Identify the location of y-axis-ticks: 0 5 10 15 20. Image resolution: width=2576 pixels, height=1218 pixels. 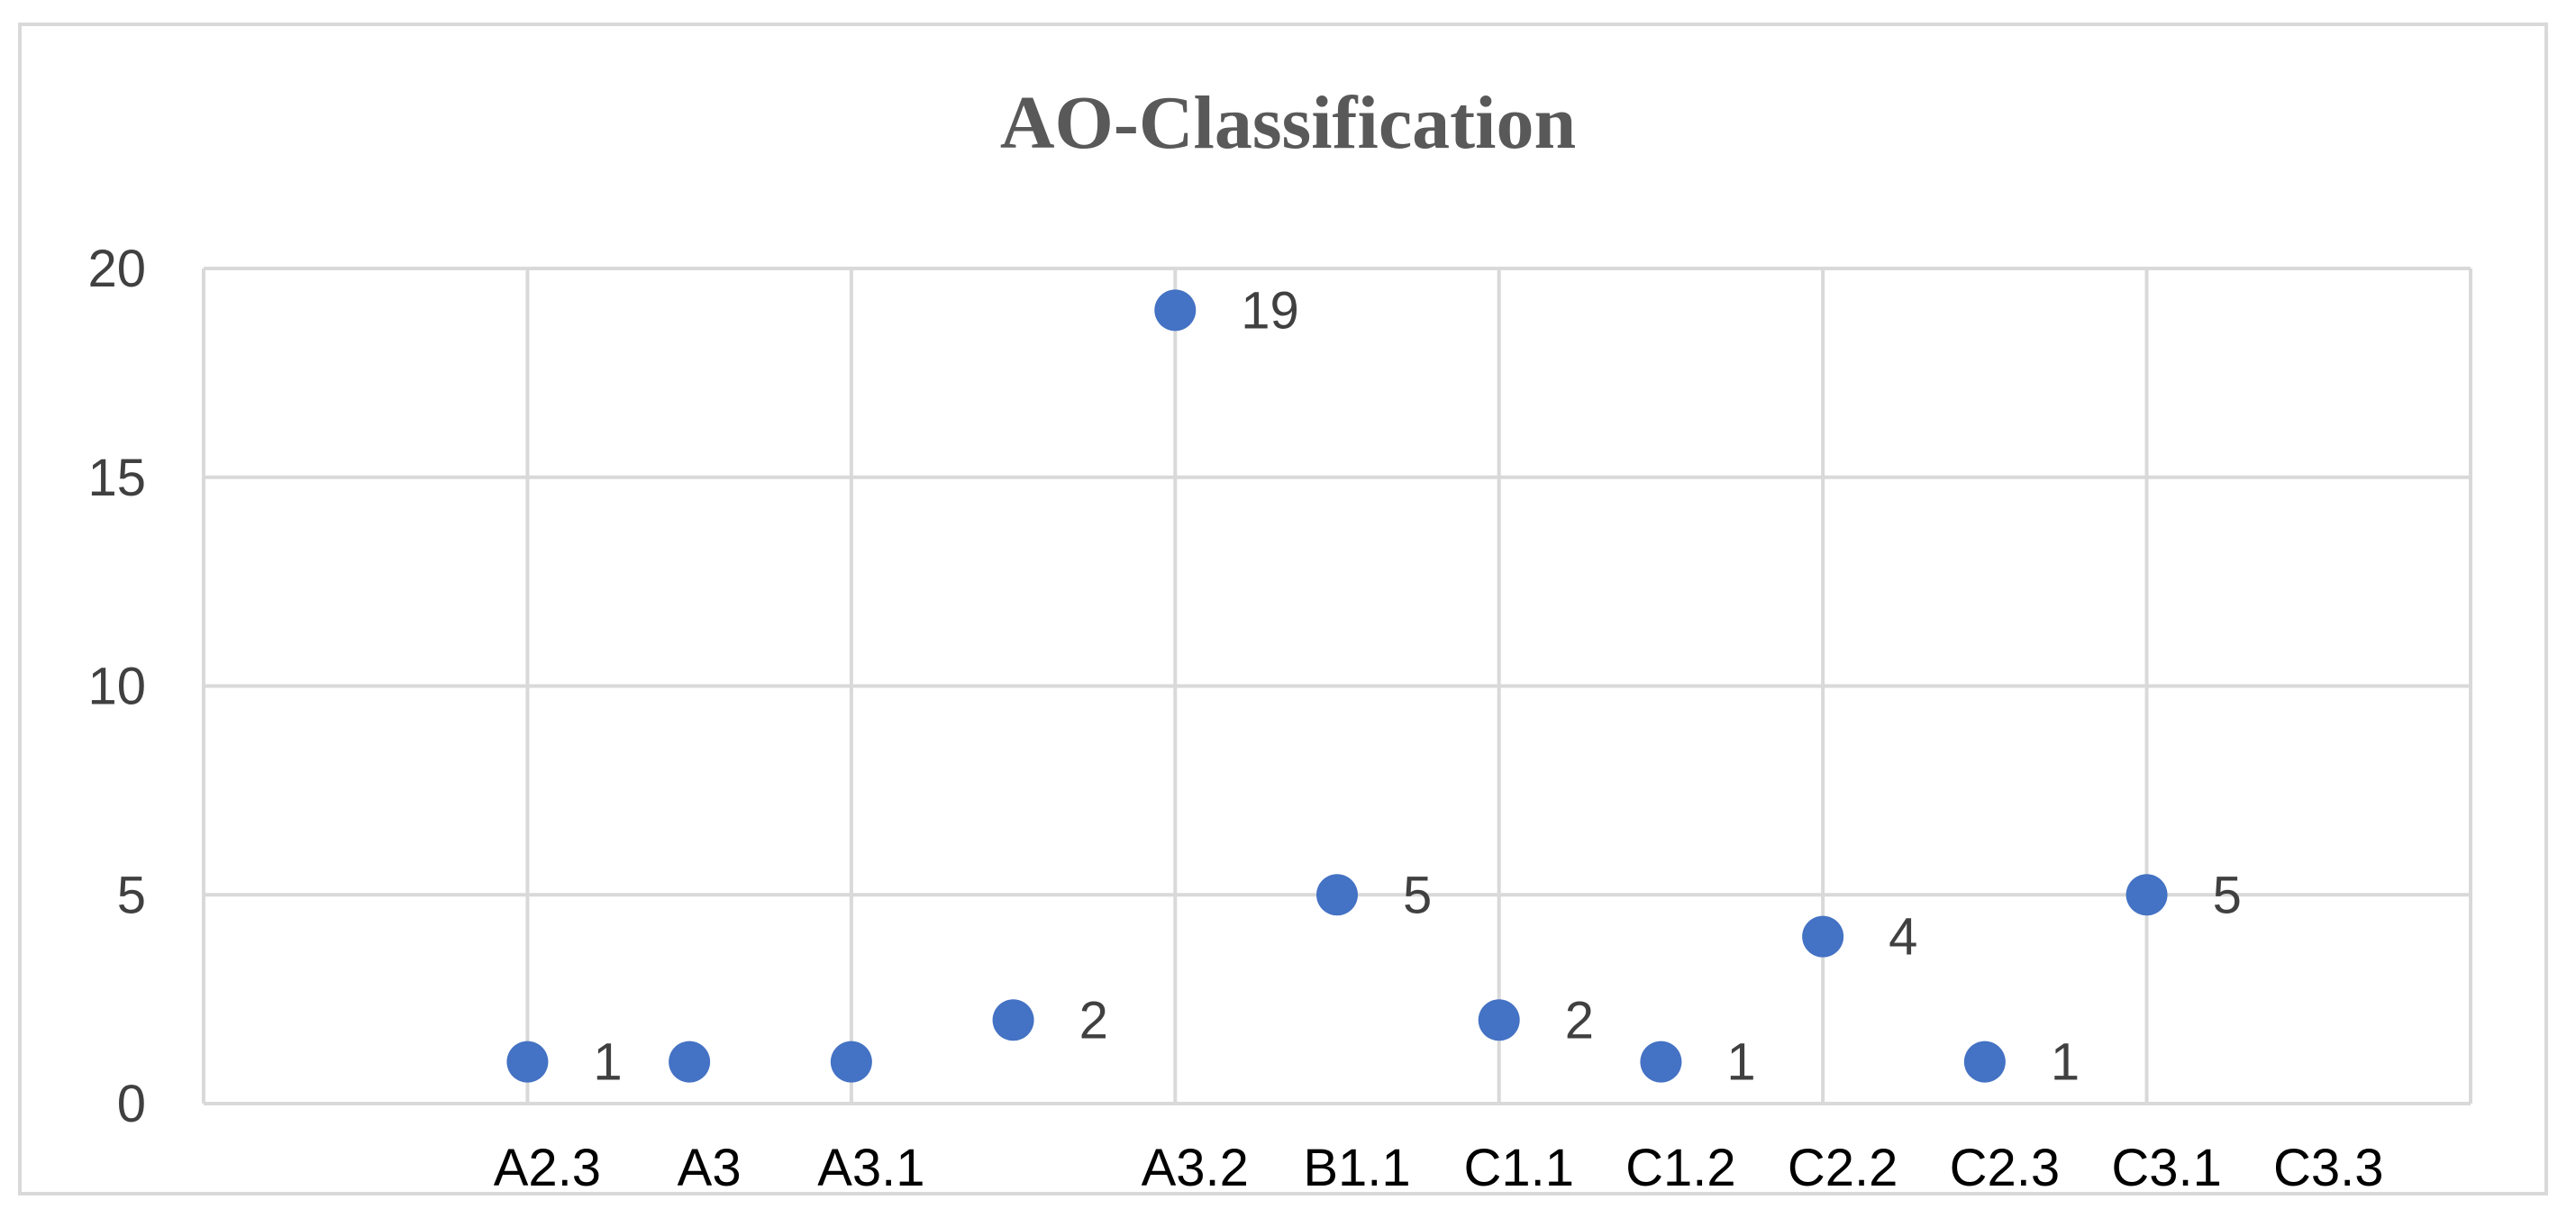
(116, 686).